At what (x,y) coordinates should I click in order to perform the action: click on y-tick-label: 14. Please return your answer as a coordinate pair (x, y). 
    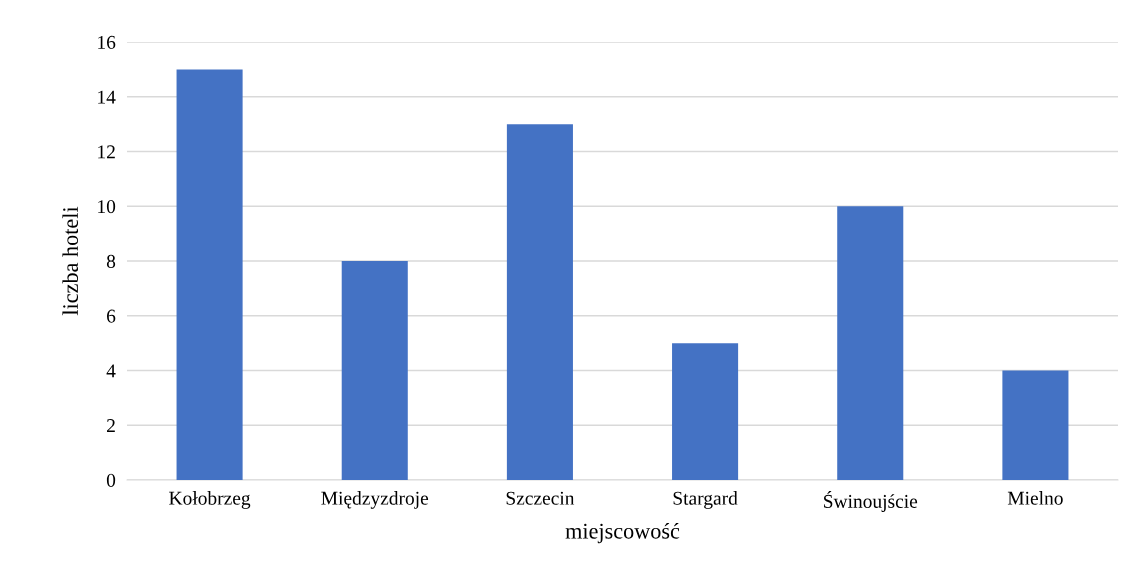
    Looking at the image, I should click on (107, 97).